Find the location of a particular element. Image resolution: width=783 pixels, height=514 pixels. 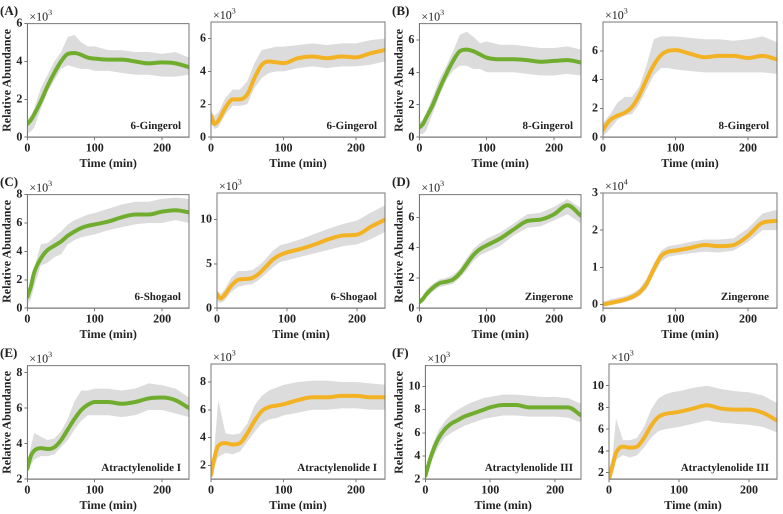

annotation: Zingerone is located at coordinates (549, 297).